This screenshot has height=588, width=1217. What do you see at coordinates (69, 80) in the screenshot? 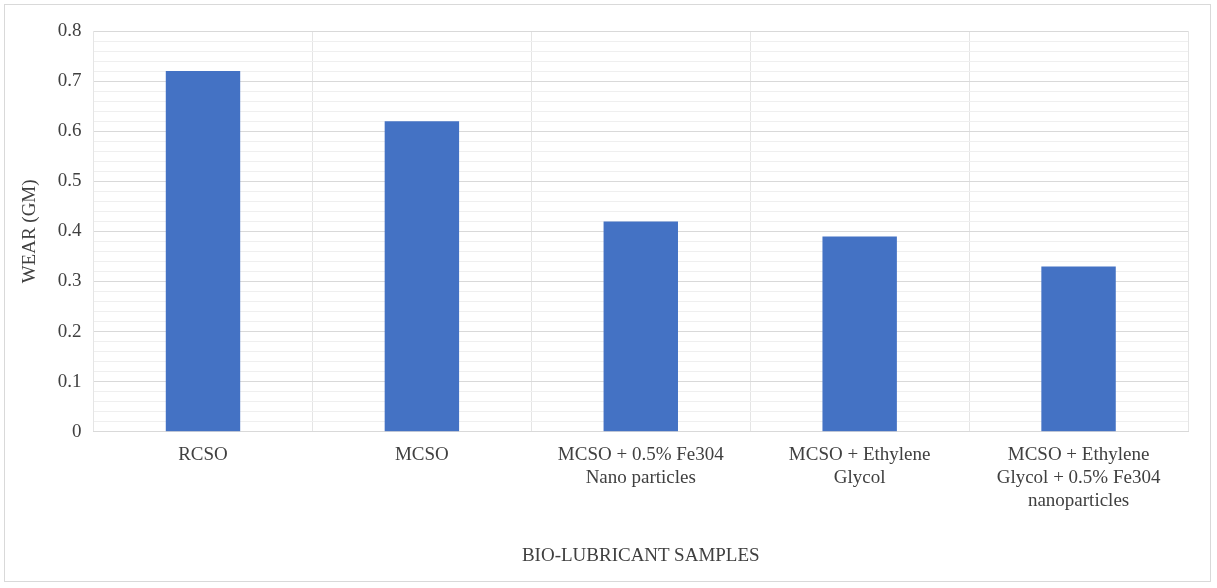
I see `y-tick-label: 0.7` at bounding box center [69, 80].